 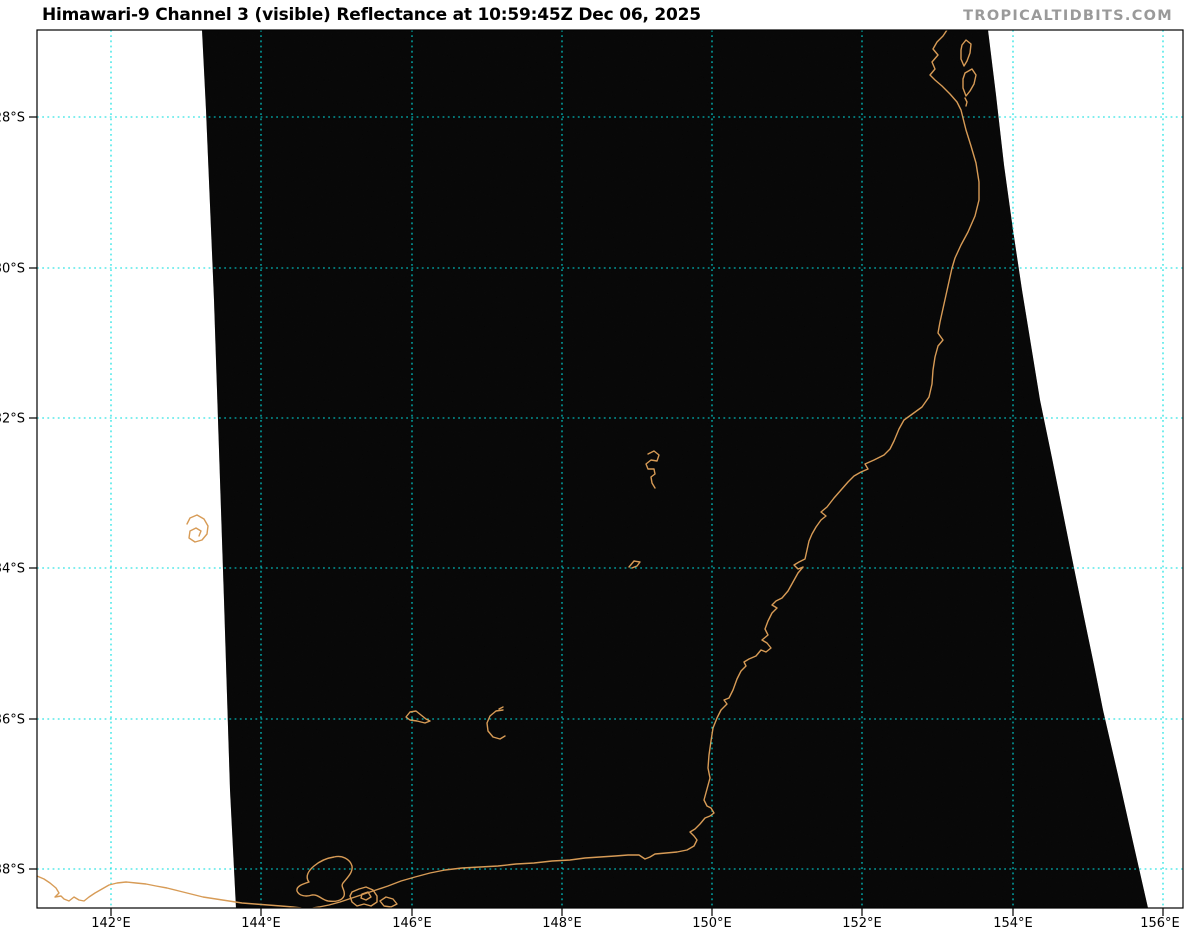 I want to click on lon-label-152e: 152°E, so click(x=862, y=922).